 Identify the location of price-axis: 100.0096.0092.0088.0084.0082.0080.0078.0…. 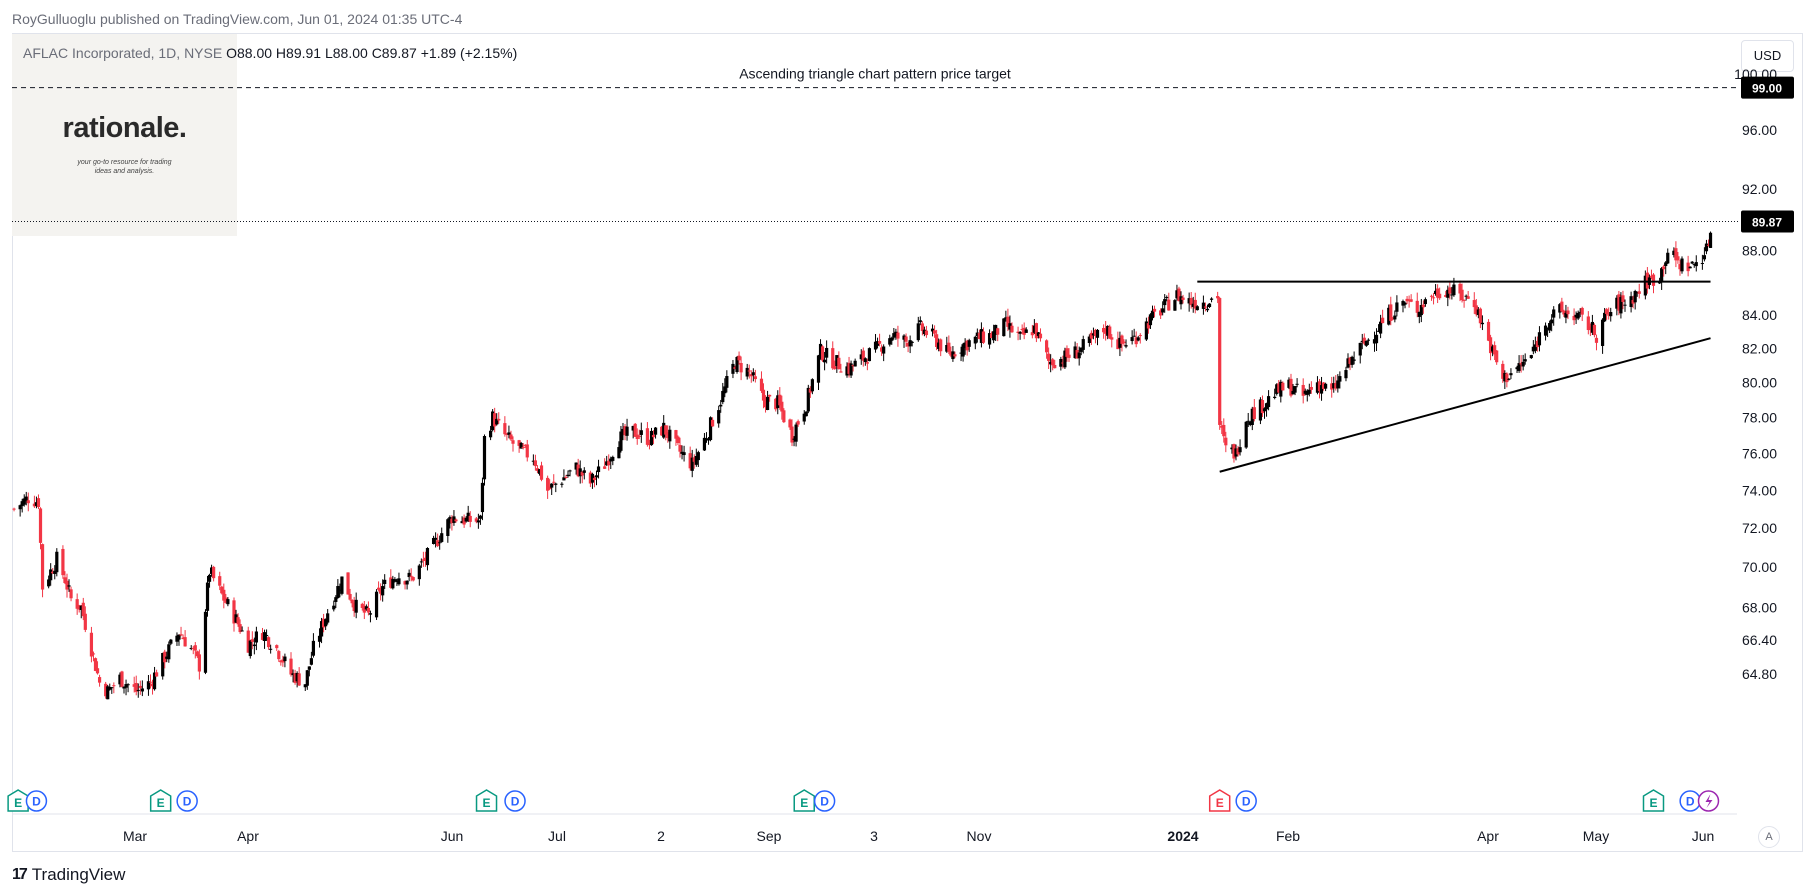
(1755, 374).